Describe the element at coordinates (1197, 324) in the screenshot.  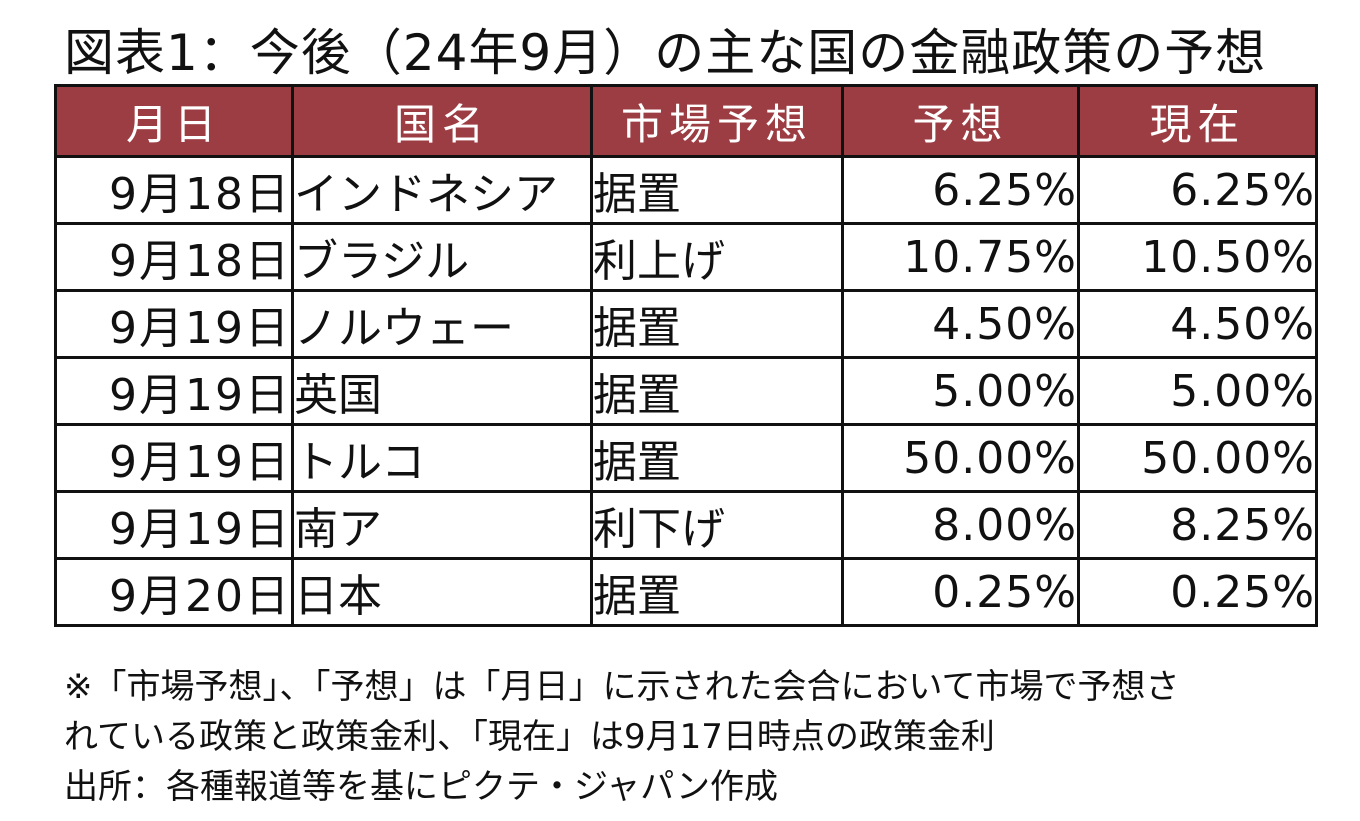
I see `cell-current: 4.50%` at that location.